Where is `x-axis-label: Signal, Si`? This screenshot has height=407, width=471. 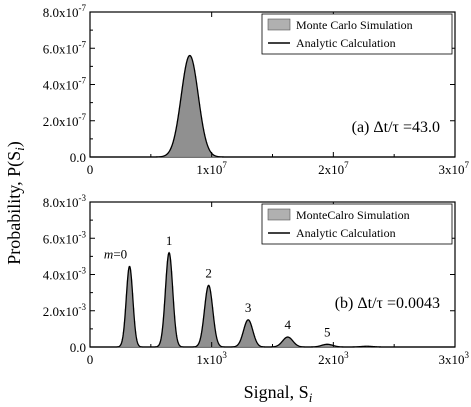 x-axis-label: Signal, Si is located at coordinates (278, 393).